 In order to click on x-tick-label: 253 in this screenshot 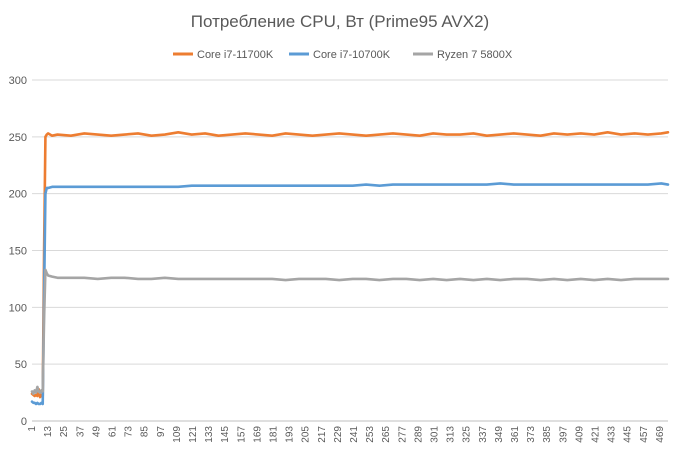, I will do `click(370, 434)`.